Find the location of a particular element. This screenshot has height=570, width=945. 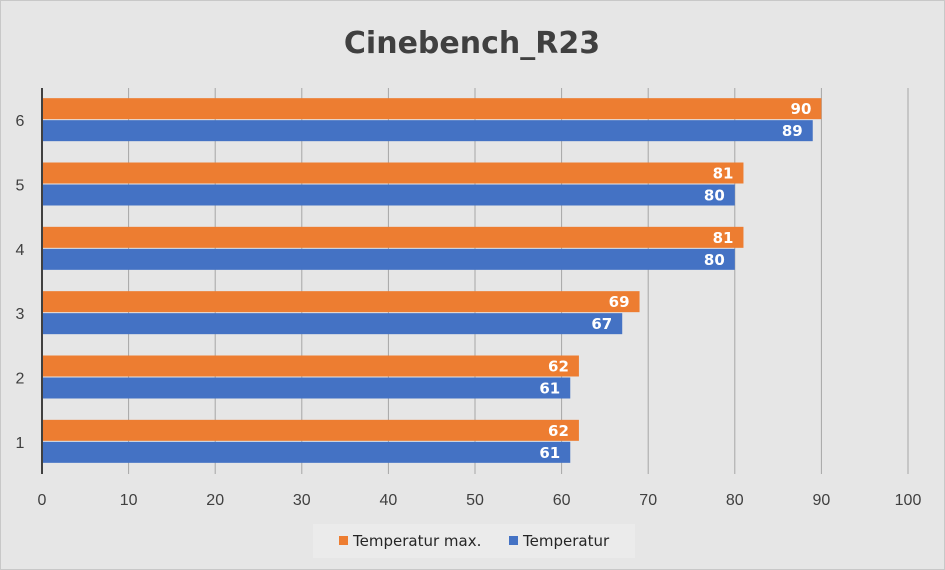

data-label: 89 is located at coordinates (792, 131).